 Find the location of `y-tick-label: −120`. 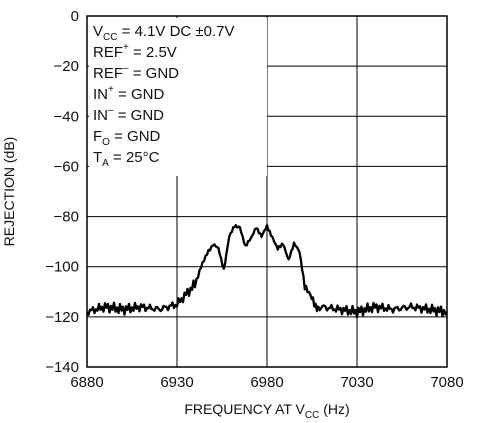

y-tick-label: −120 is located at coordinates (62, 317).